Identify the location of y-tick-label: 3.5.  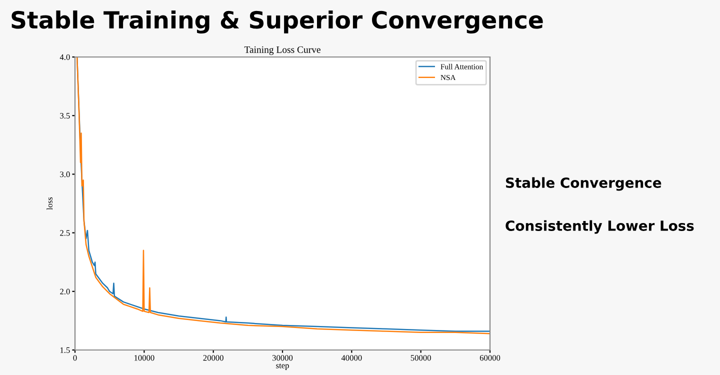
(65, 115).